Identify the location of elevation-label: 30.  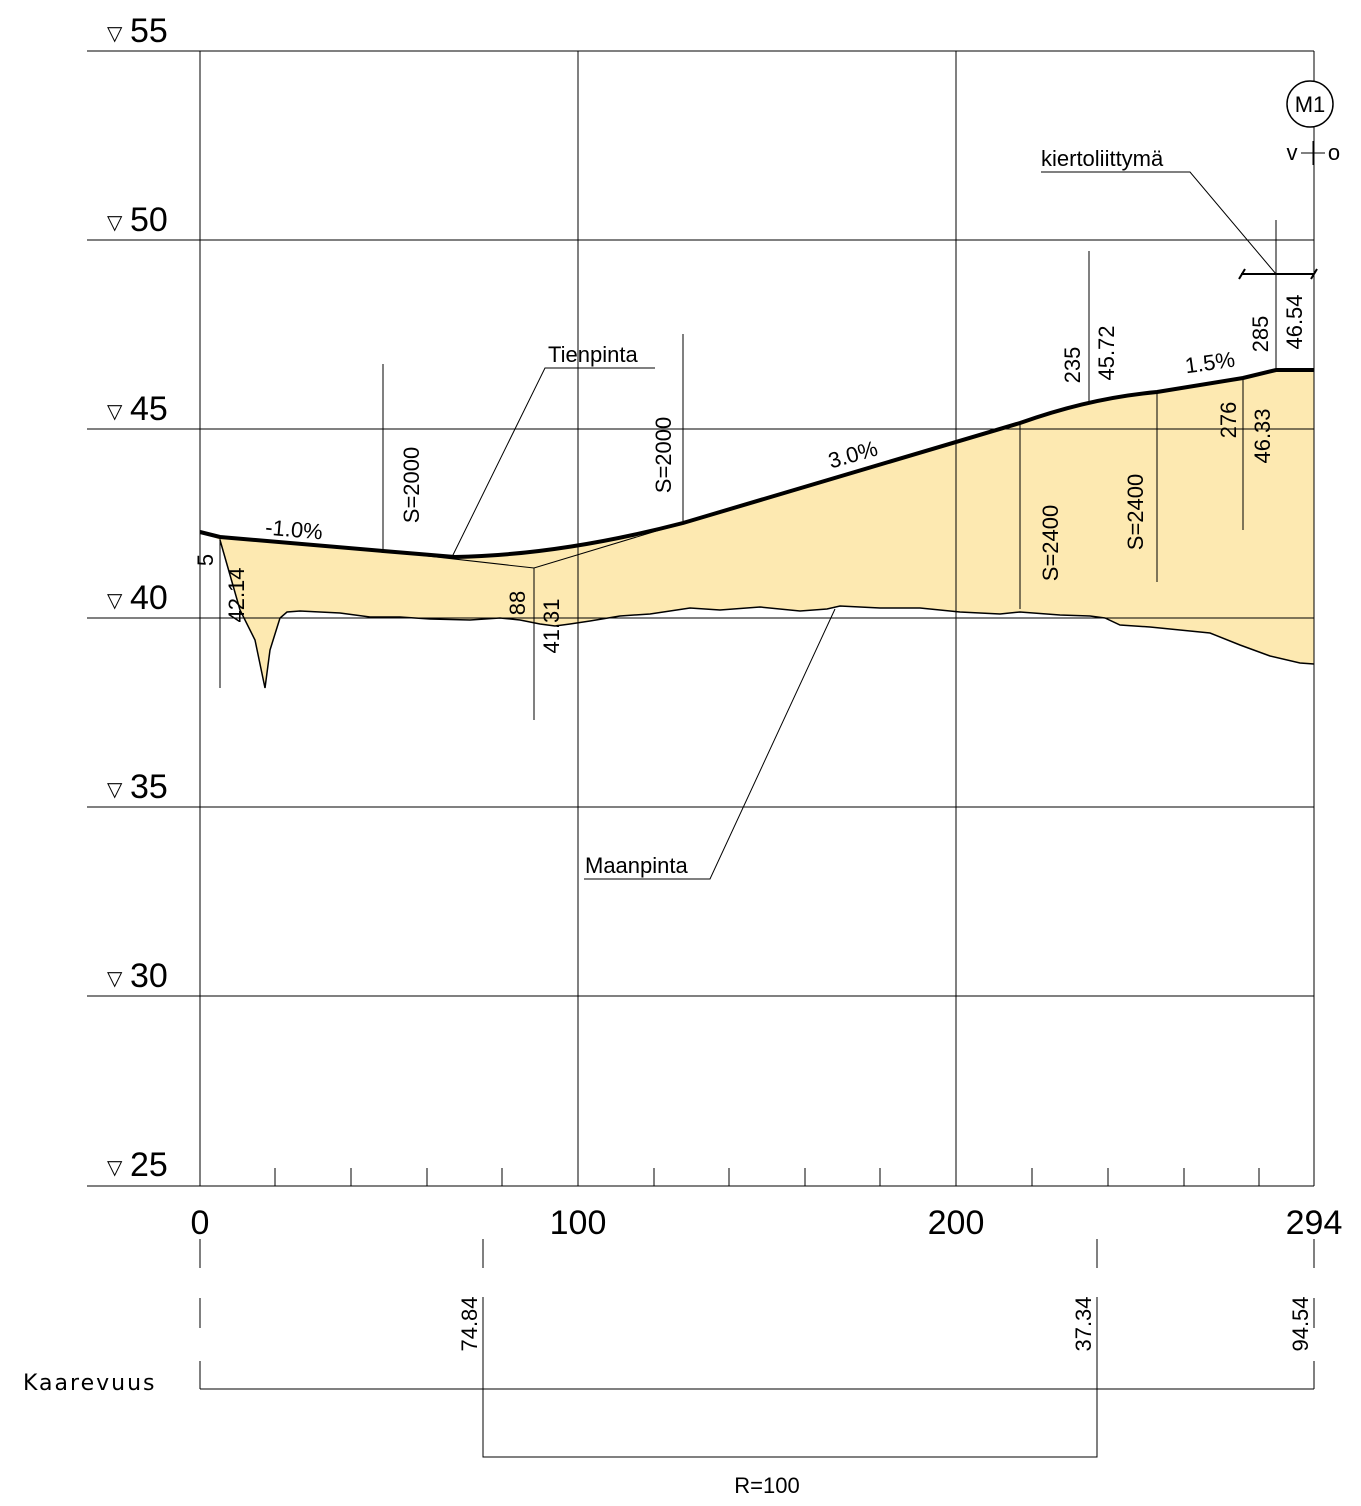
(149, 976).